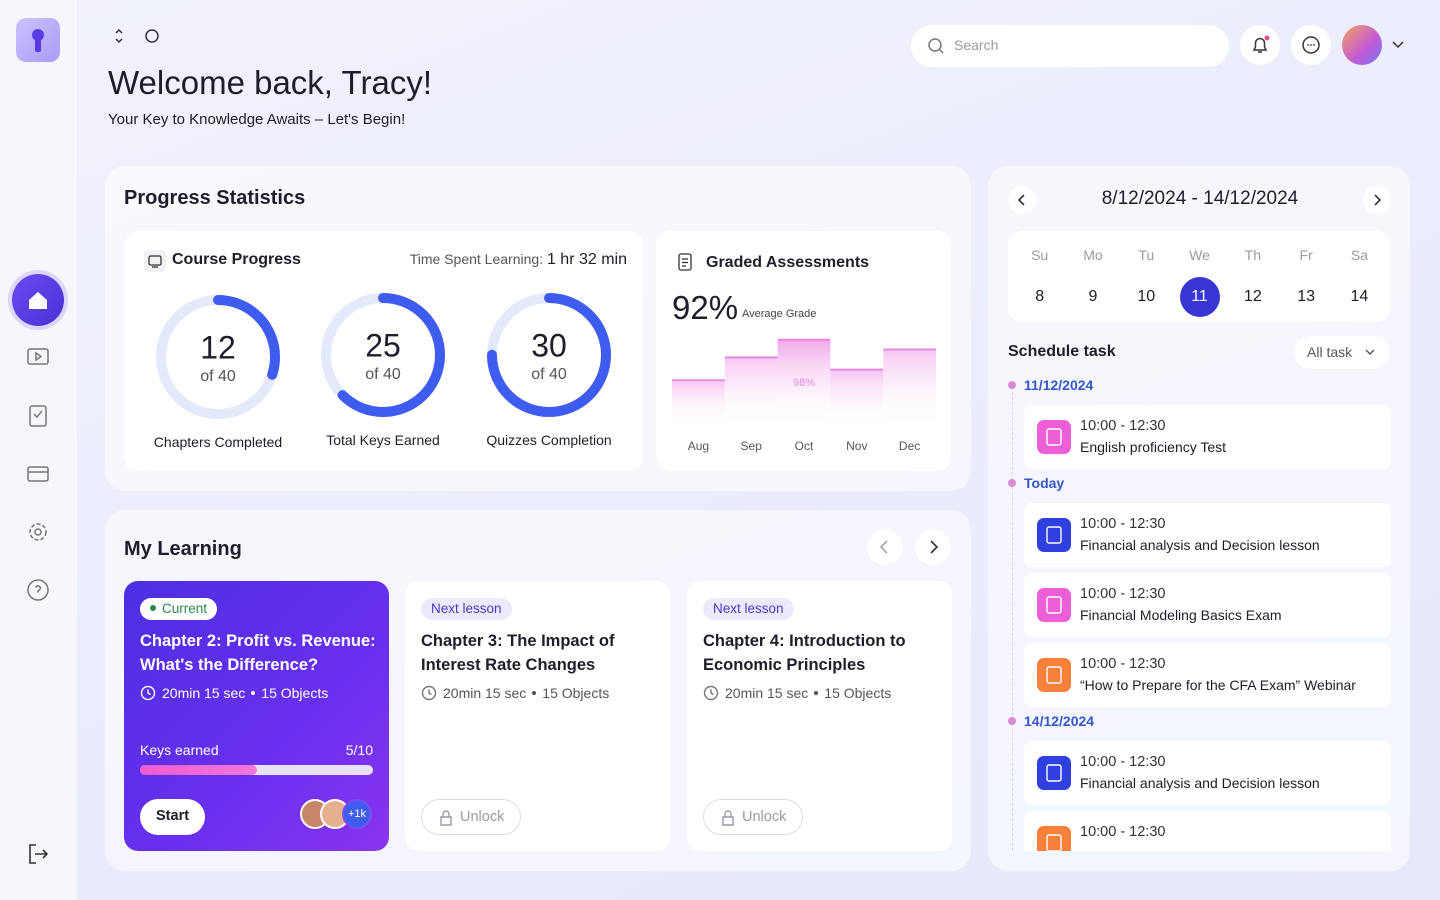 This screenshot has width=1440, height=900. What do you see at coordinates (38, 590) in the screenshot?
I see `nav-help` at bounding box center [38, 590].